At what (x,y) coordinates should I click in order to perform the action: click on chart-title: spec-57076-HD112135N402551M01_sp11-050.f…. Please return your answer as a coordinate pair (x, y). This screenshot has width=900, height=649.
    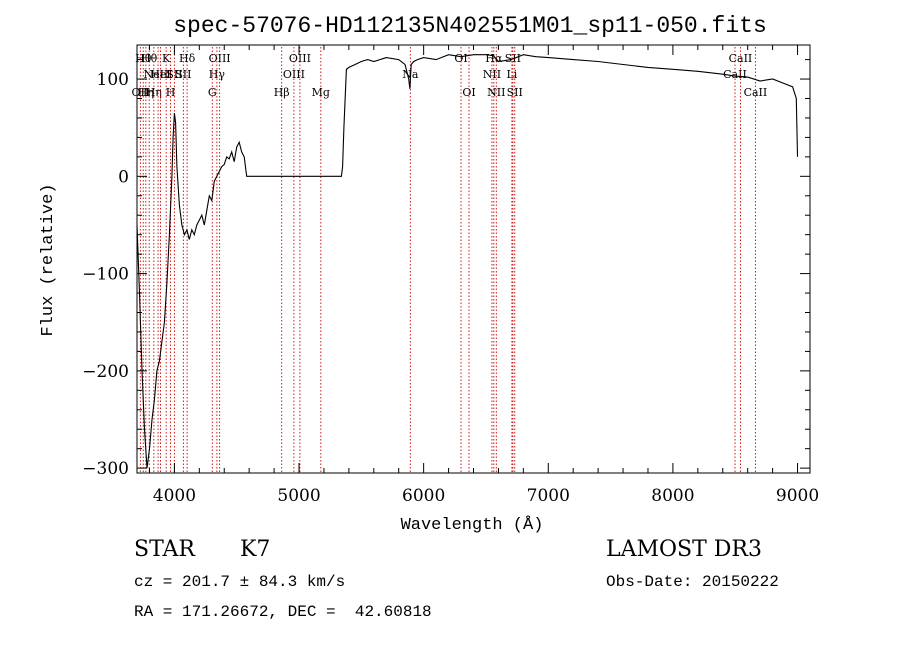
    Looking at the image, I should click on (470, 26).